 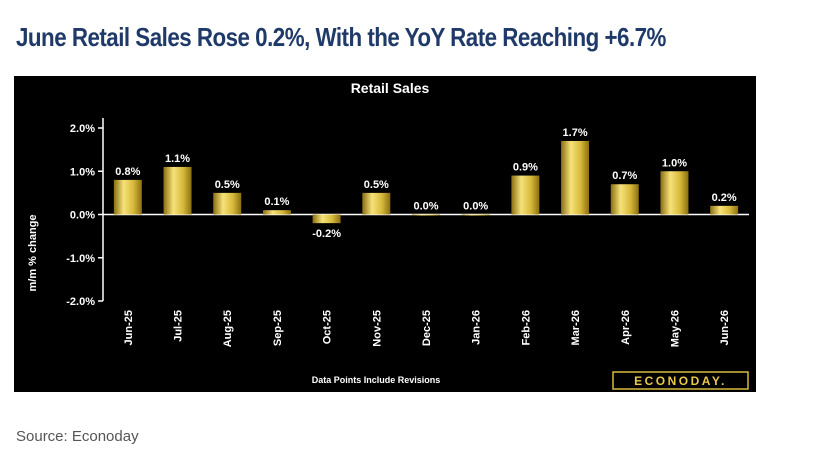 I want to click on x-tick-label: Jun-25, so click(x=129, y=327).